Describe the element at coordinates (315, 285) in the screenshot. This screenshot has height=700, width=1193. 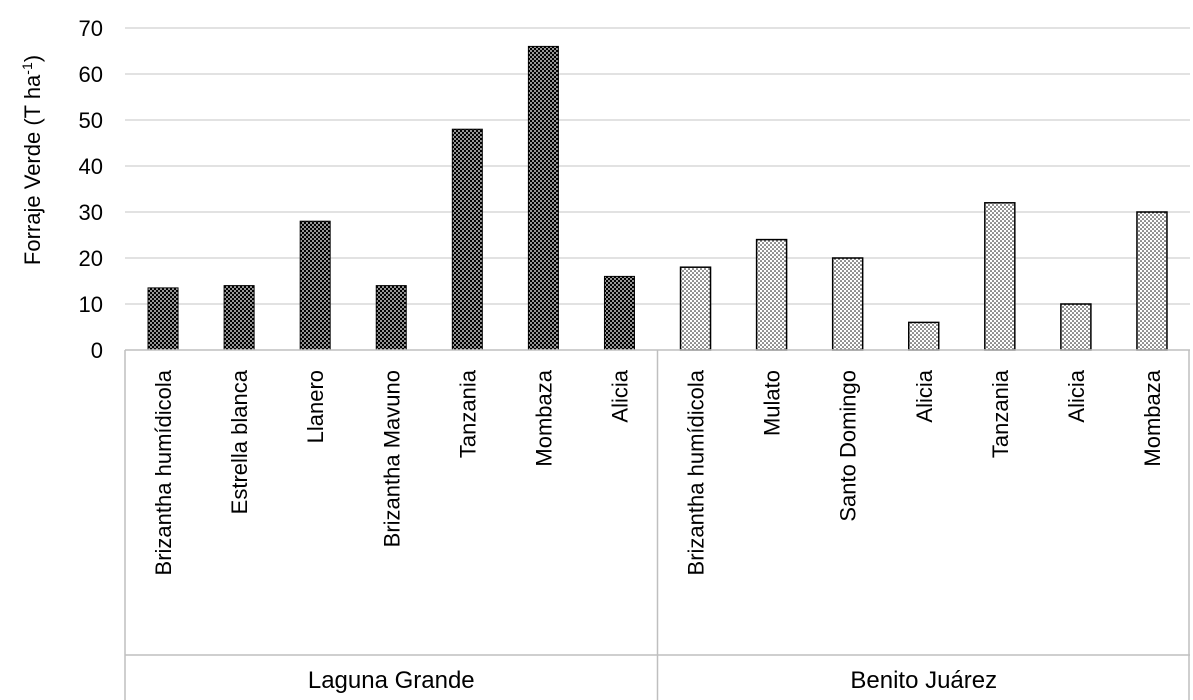
I see `bar-llanero` at that location.